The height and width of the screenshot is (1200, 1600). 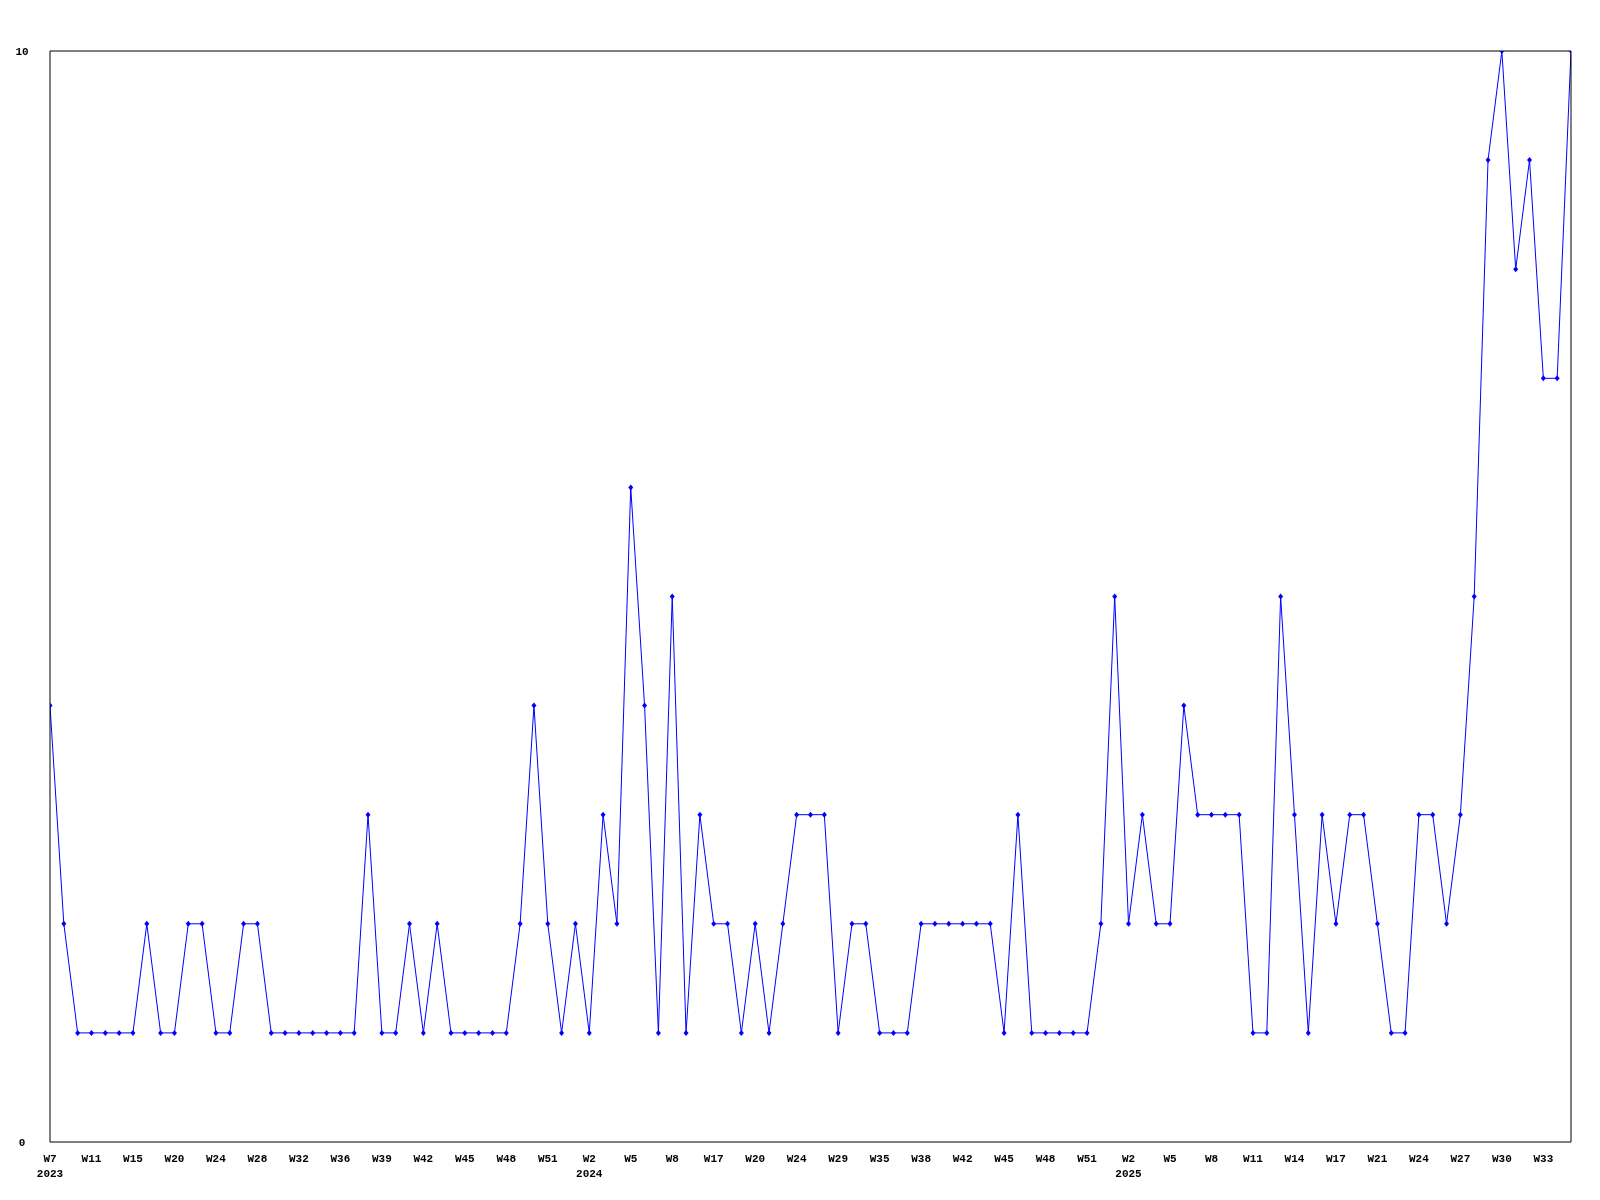 What do you see at coordinates (1294, 1159) in the screenshot?
I see `x-tick-label: W14` at bounding box center [1294, 1159].